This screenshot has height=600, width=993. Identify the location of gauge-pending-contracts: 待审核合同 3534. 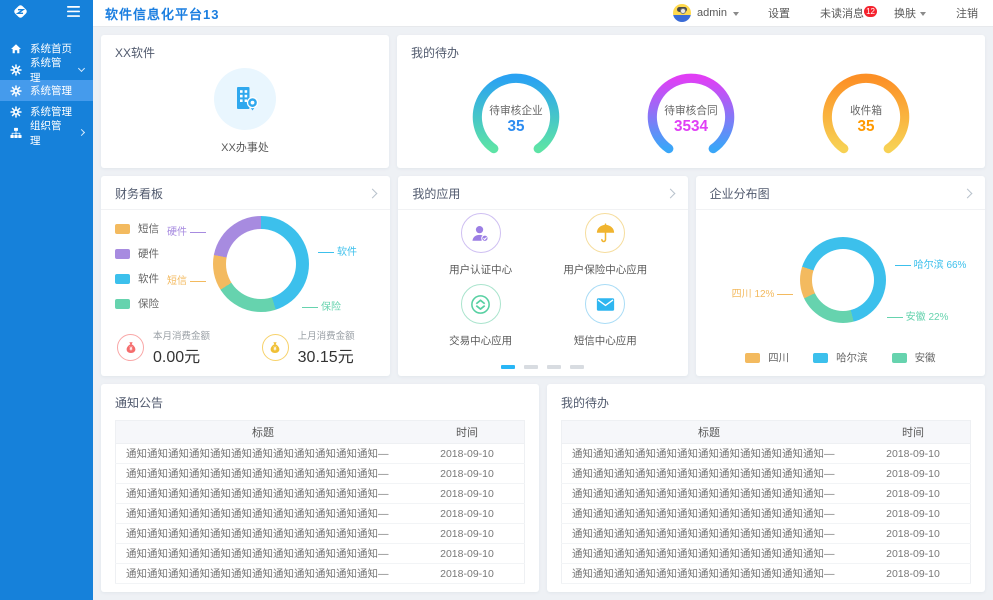
(691, 113).